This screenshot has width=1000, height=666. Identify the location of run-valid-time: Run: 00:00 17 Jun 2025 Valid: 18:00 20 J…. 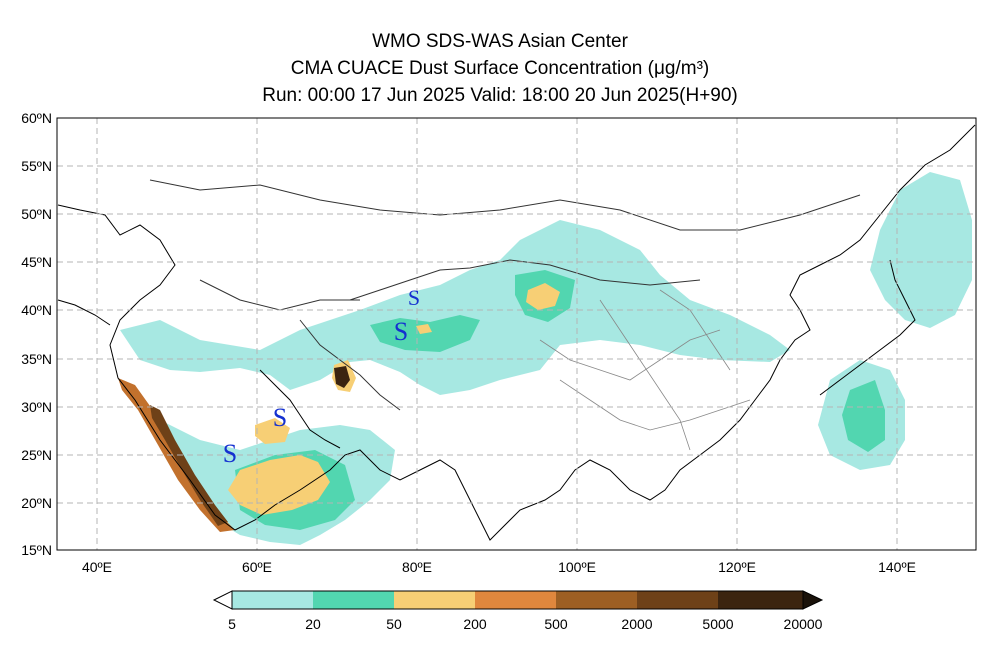
(500, 95).